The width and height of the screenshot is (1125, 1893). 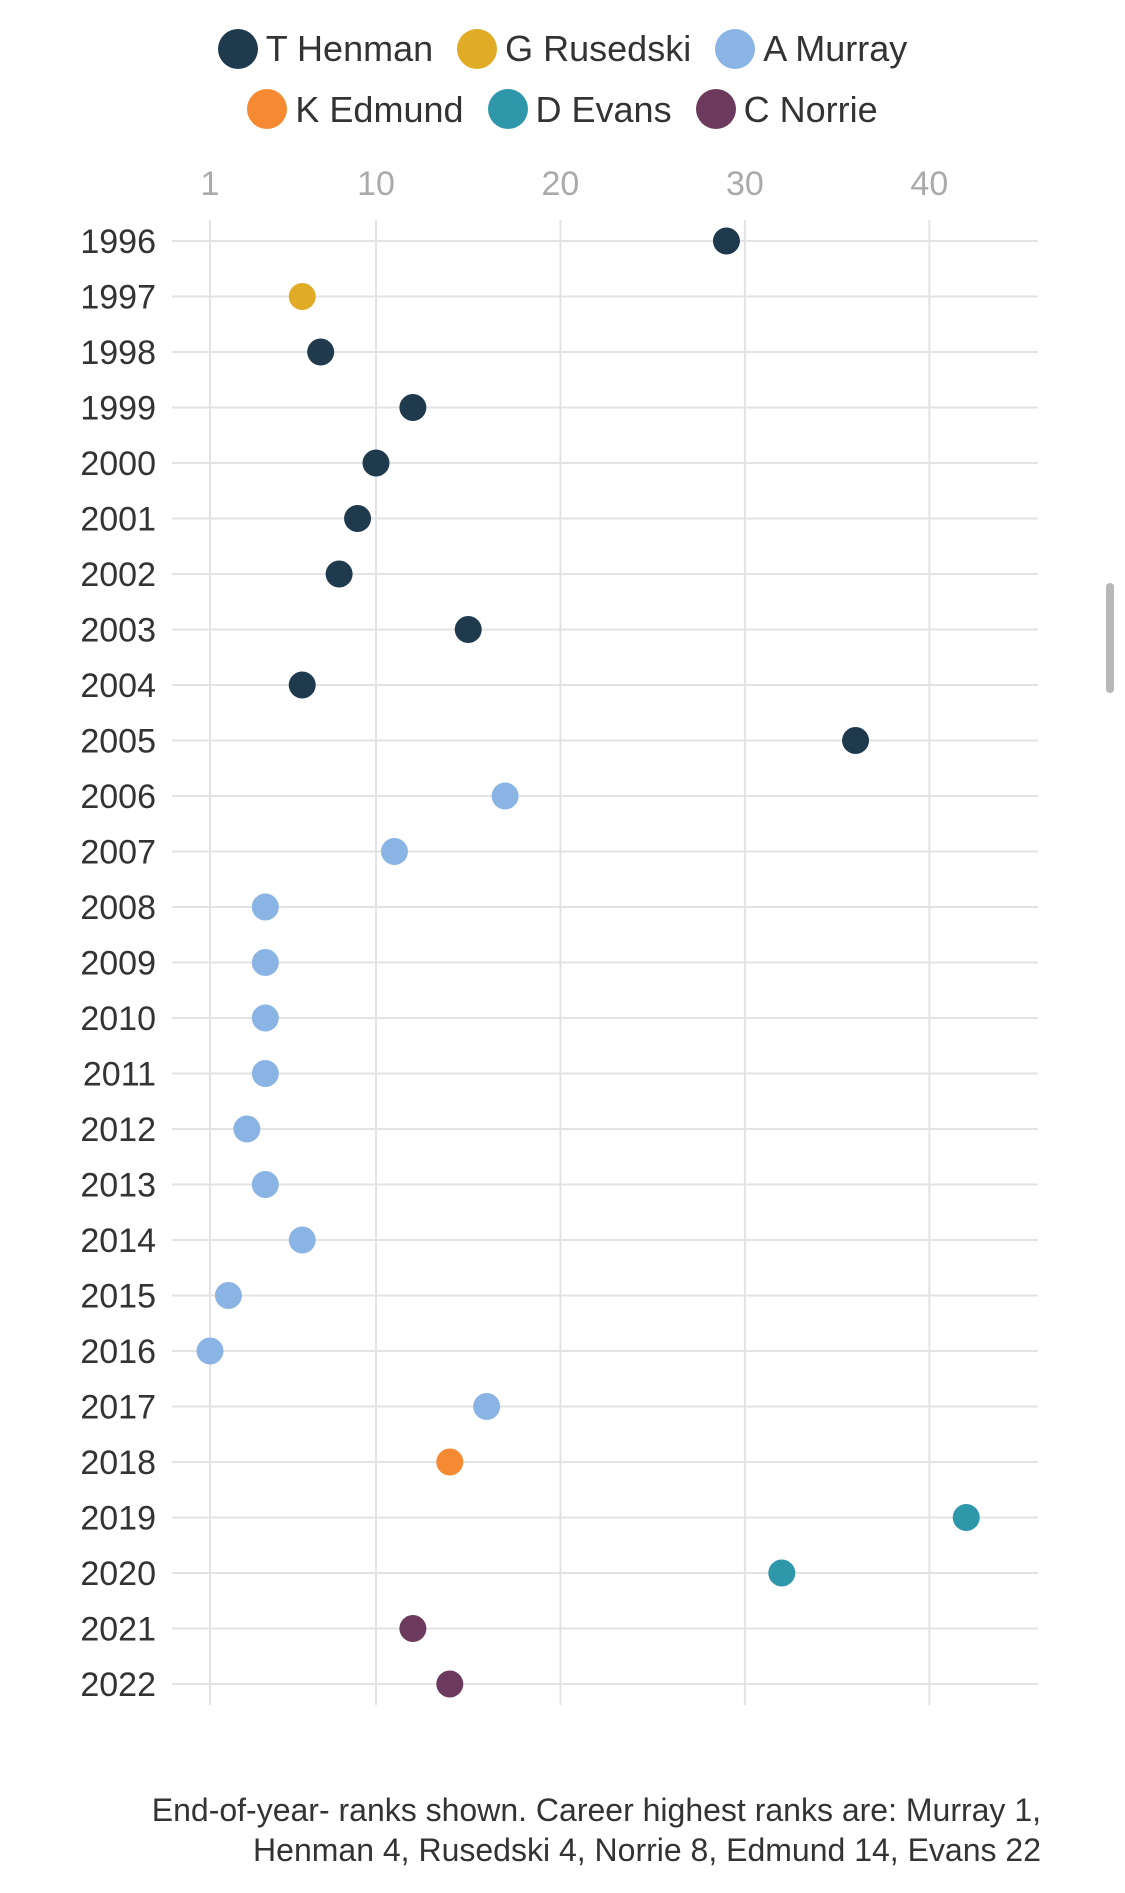 I want to click on y-tick-label: 2015, so click(x=118, y=1297).